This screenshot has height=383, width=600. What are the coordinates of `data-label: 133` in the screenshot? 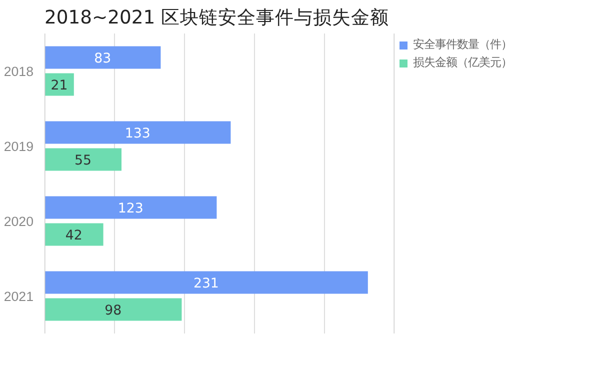 It's located at (137, 134).